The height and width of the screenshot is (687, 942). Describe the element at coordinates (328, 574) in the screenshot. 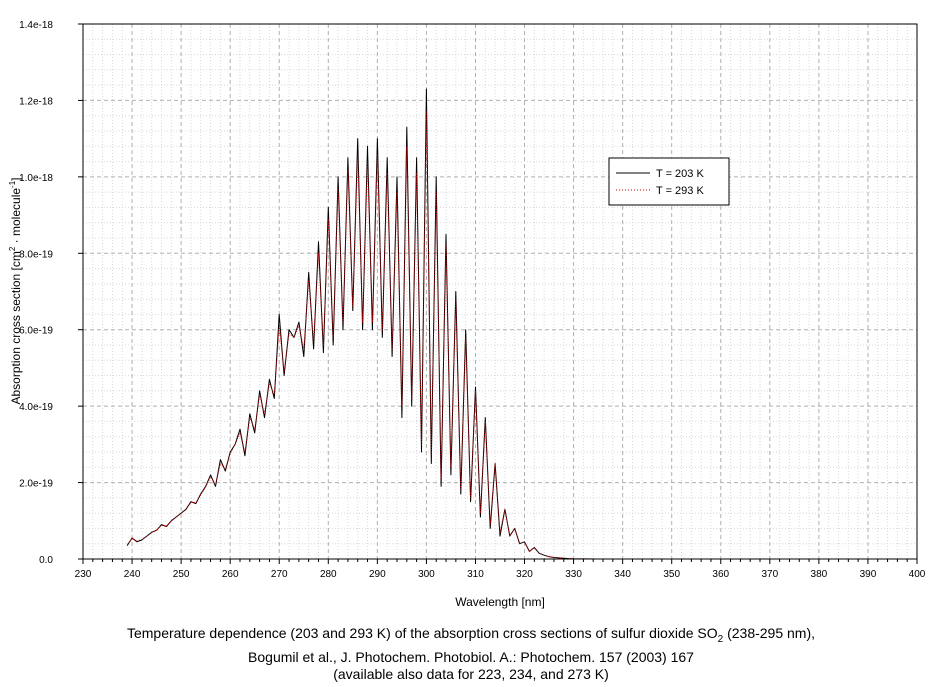

I see `x-tick-label: 280` at that location.